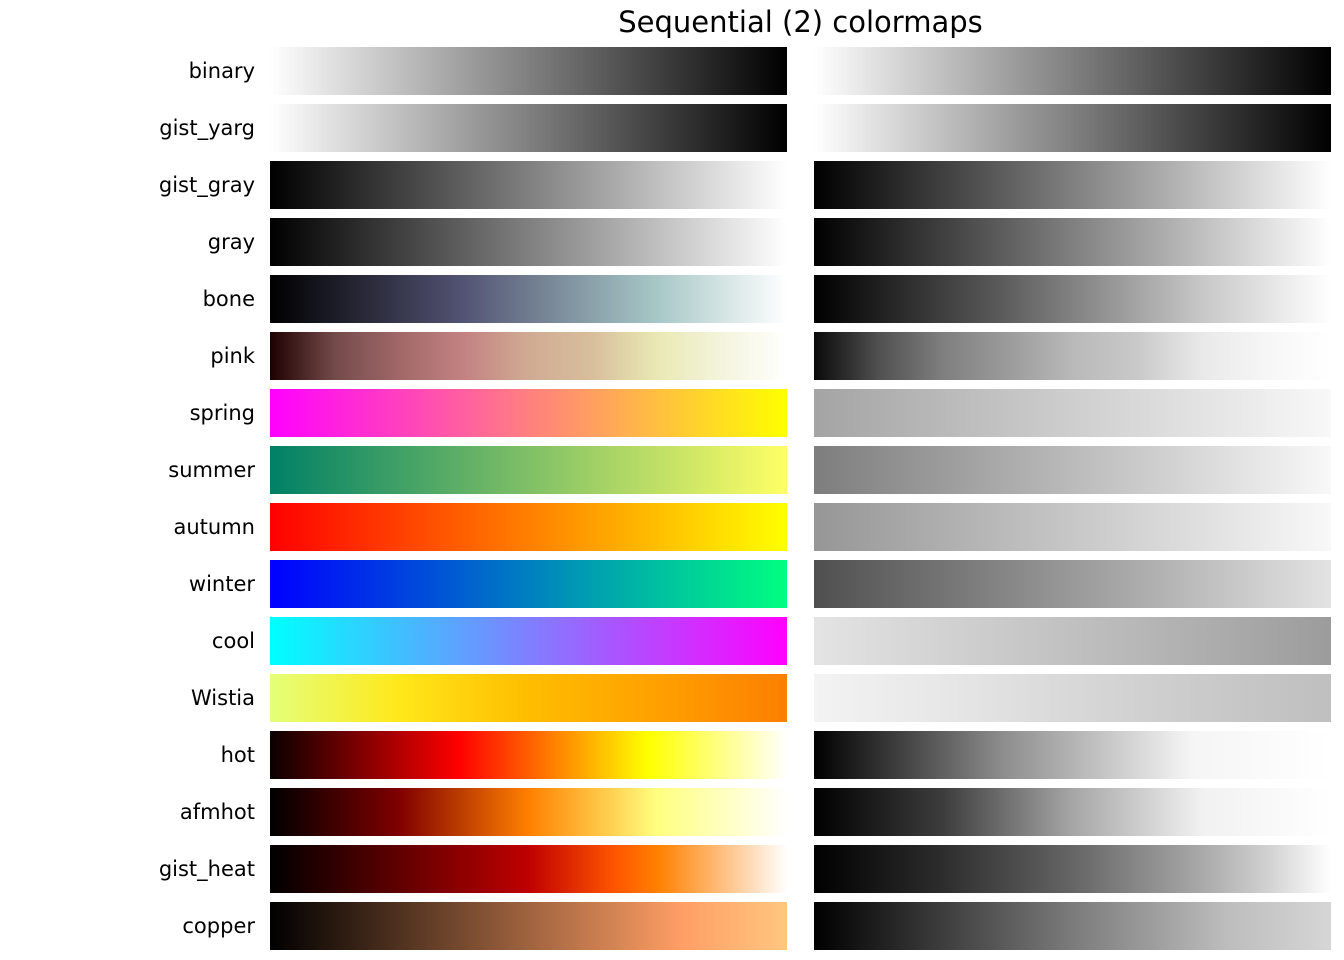  Describe the element at coordinates (232, 356) in the screenshot. I see `colormap-label: pink` at that location.